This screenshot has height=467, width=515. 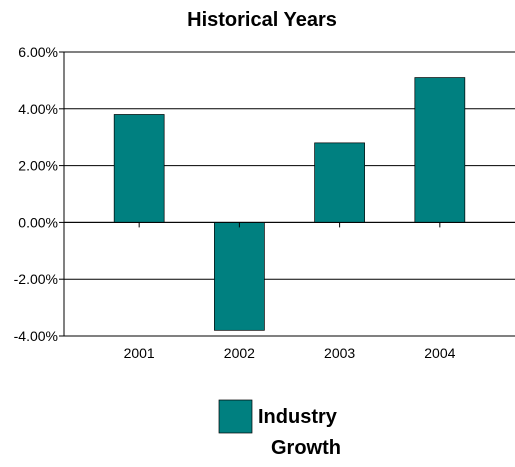 What do you see at coordinates (139, 168) in the screenshot?
I see `bar-2001` at bounding box center [139, 168].